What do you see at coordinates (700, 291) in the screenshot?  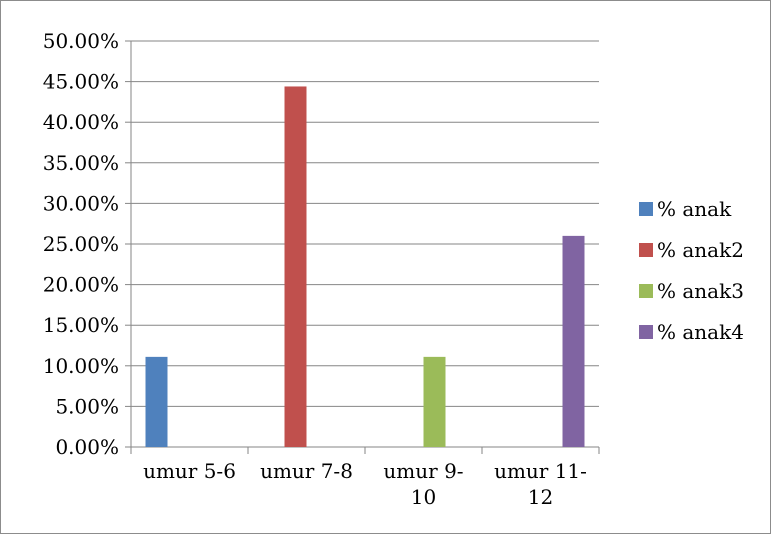 I see `legend-label: % anak3` at bounding box center [700, 291].